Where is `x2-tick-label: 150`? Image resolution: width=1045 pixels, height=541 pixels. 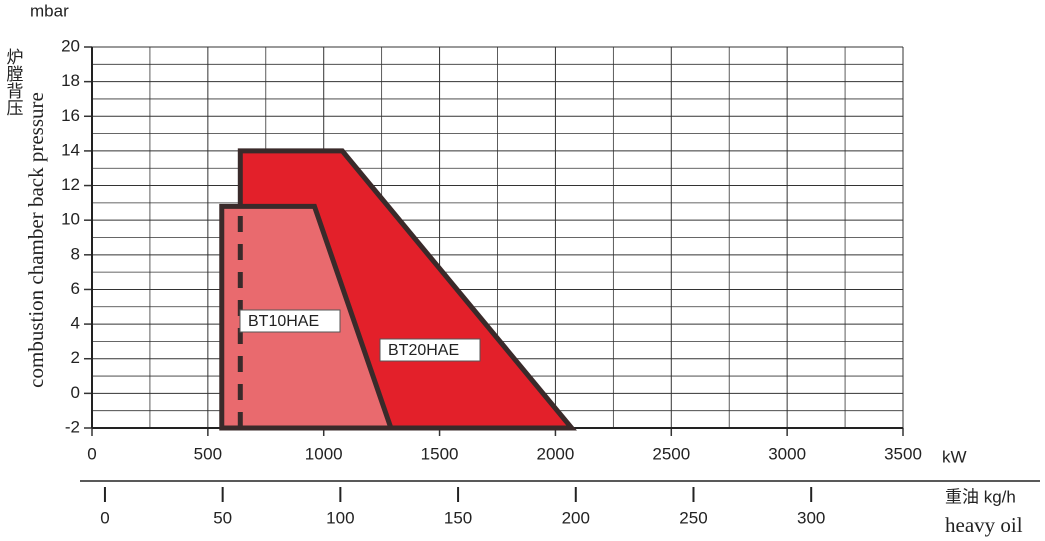 x2-tick-label: 150 is located at coordinates (458, 517).